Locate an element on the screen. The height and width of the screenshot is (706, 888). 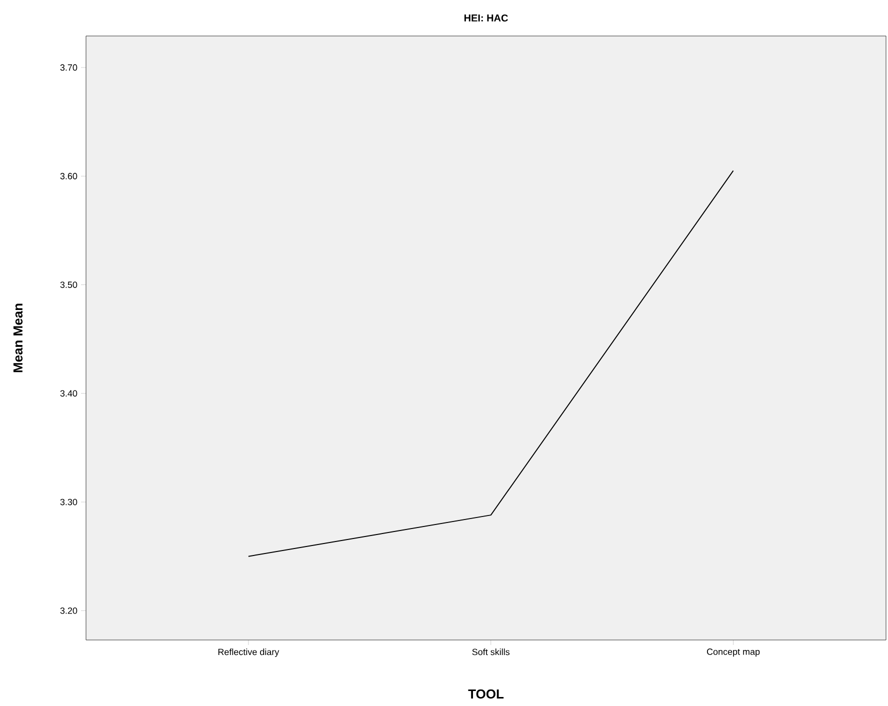
y-tick-label: 3.30 is located at coordinates (69, 502).